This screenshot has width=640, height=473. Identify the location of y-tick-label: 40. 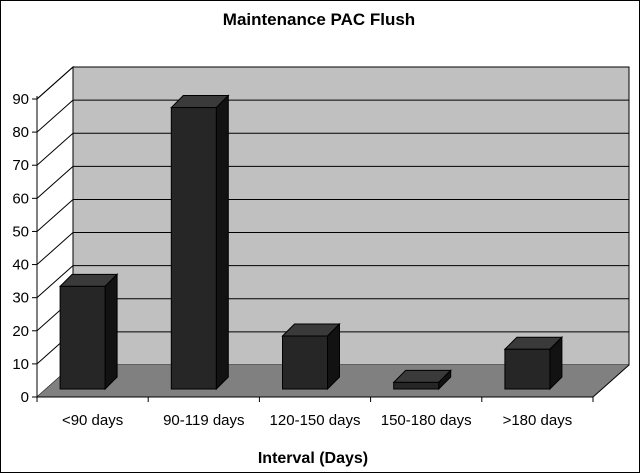
(20, 265).